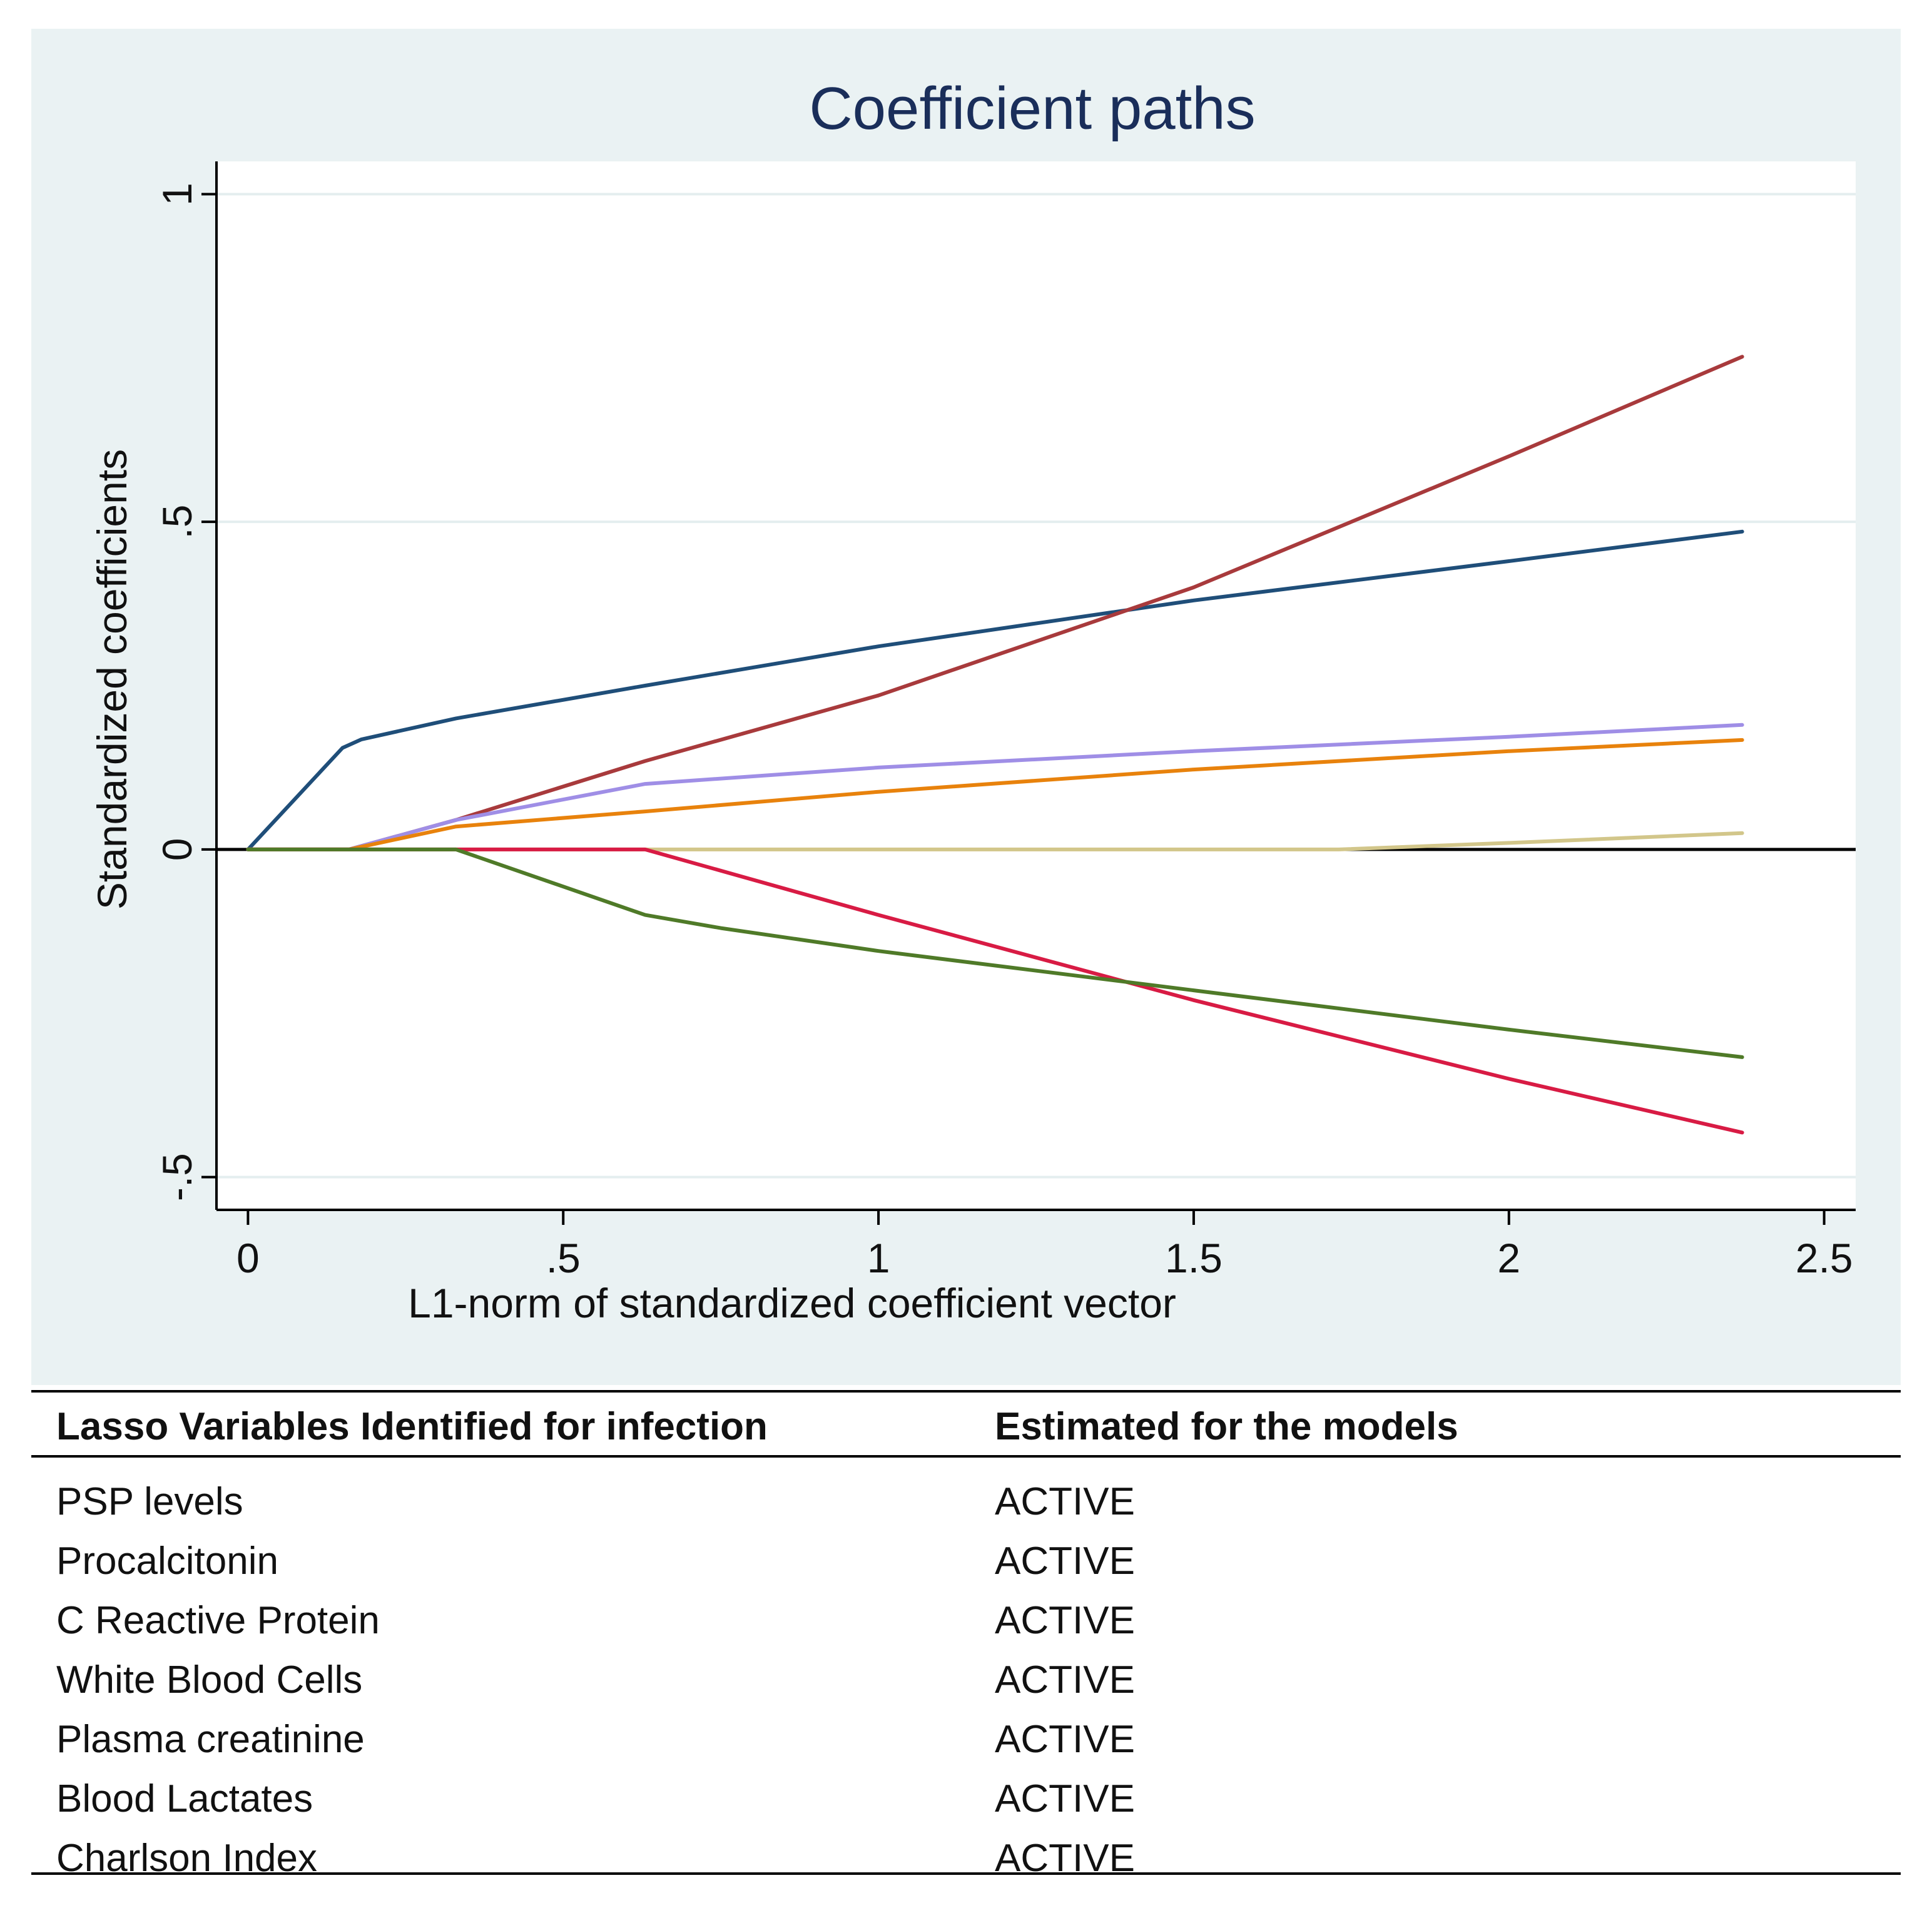 This screenshot has width=1932, height=1908. Describe the element at coordinates (149, 1501) in the screenshot. I see `table-cell-variable: PSP levels` at that location.